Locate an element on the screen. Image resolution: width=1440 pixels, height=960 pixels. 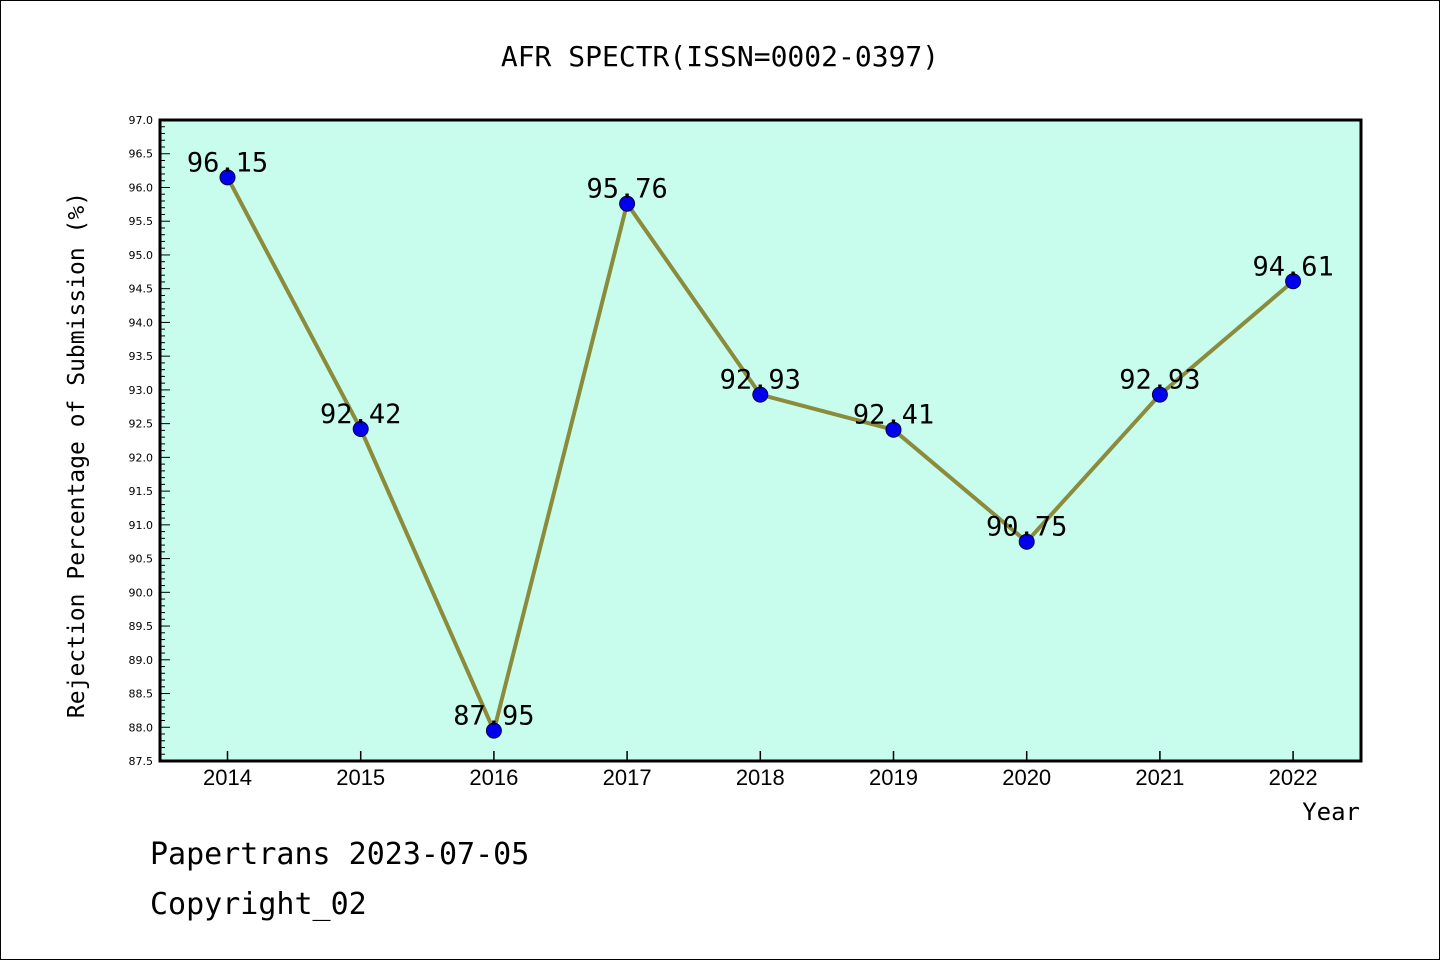
y-tick-label: 94.0 is located at coordinates (141, 322).